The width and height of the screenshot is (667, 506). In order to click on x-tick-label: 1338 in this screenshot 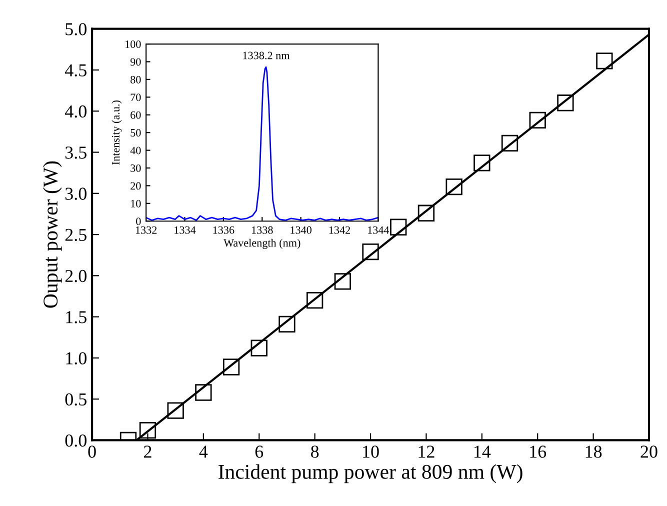, I will do `click(262, 230)`.